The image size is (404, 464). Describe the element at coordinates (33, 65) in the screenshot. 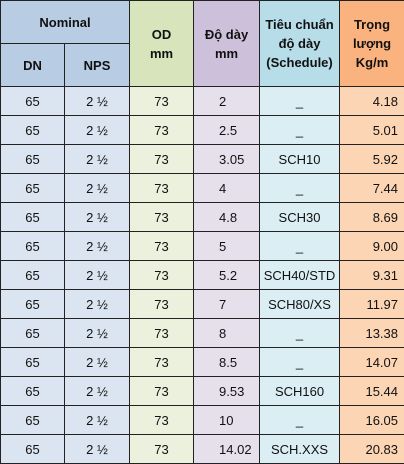

I see `header-dn: DN` at that location.